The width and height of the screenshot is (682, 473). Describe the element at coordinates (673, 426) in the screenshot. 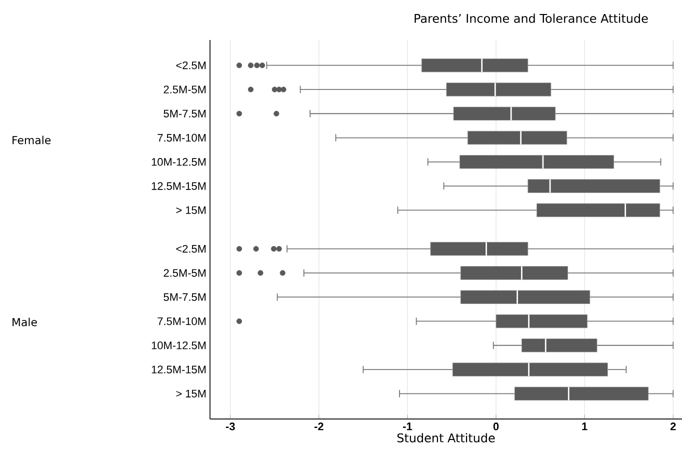

I see `x-tick-label: 2` at that location.